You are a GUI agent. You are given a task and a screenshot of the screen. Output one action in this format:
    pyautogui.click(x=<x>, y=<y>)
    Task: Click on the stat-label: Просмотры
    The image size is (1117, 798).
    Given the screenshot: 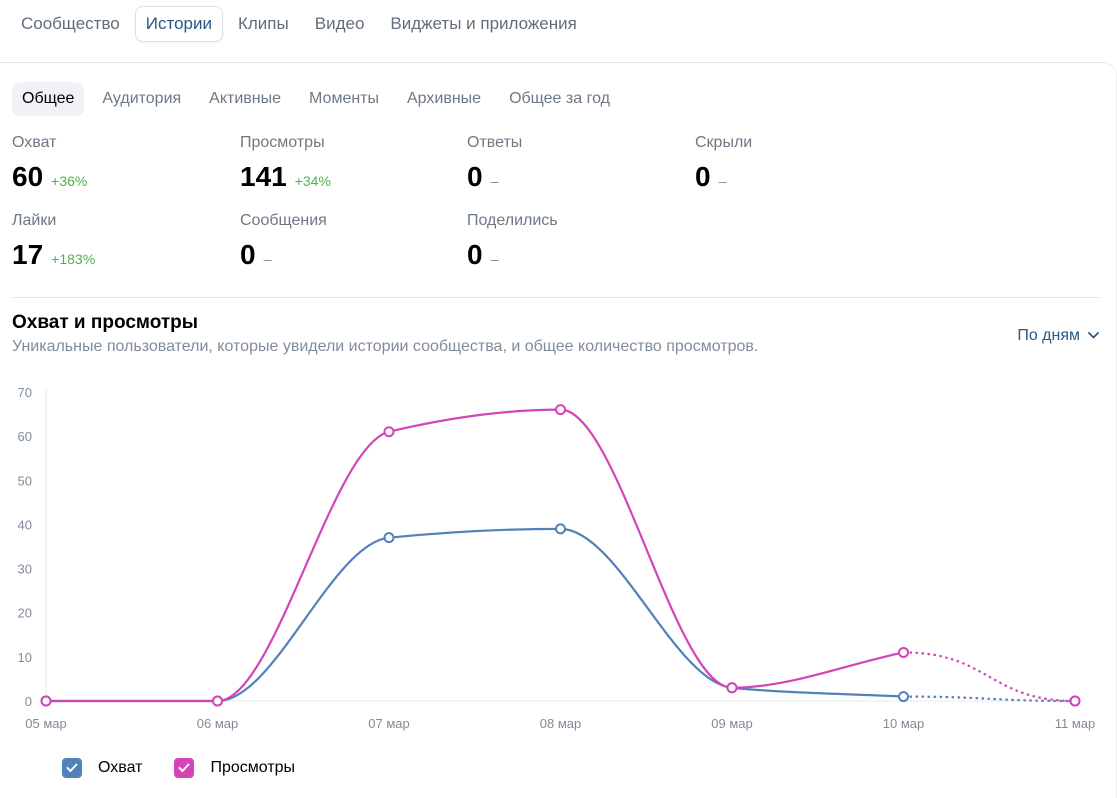 What is the action you would take?
    pyautogui.click(x=282, y=142)
    